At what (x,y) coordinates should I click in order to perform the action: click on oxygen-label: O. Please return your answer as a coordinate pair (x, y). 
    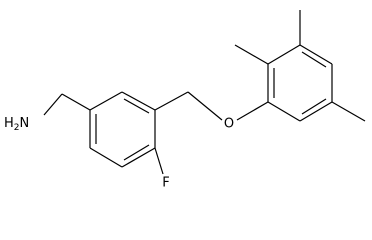
    Looking at the image, I should click on (229, 124).